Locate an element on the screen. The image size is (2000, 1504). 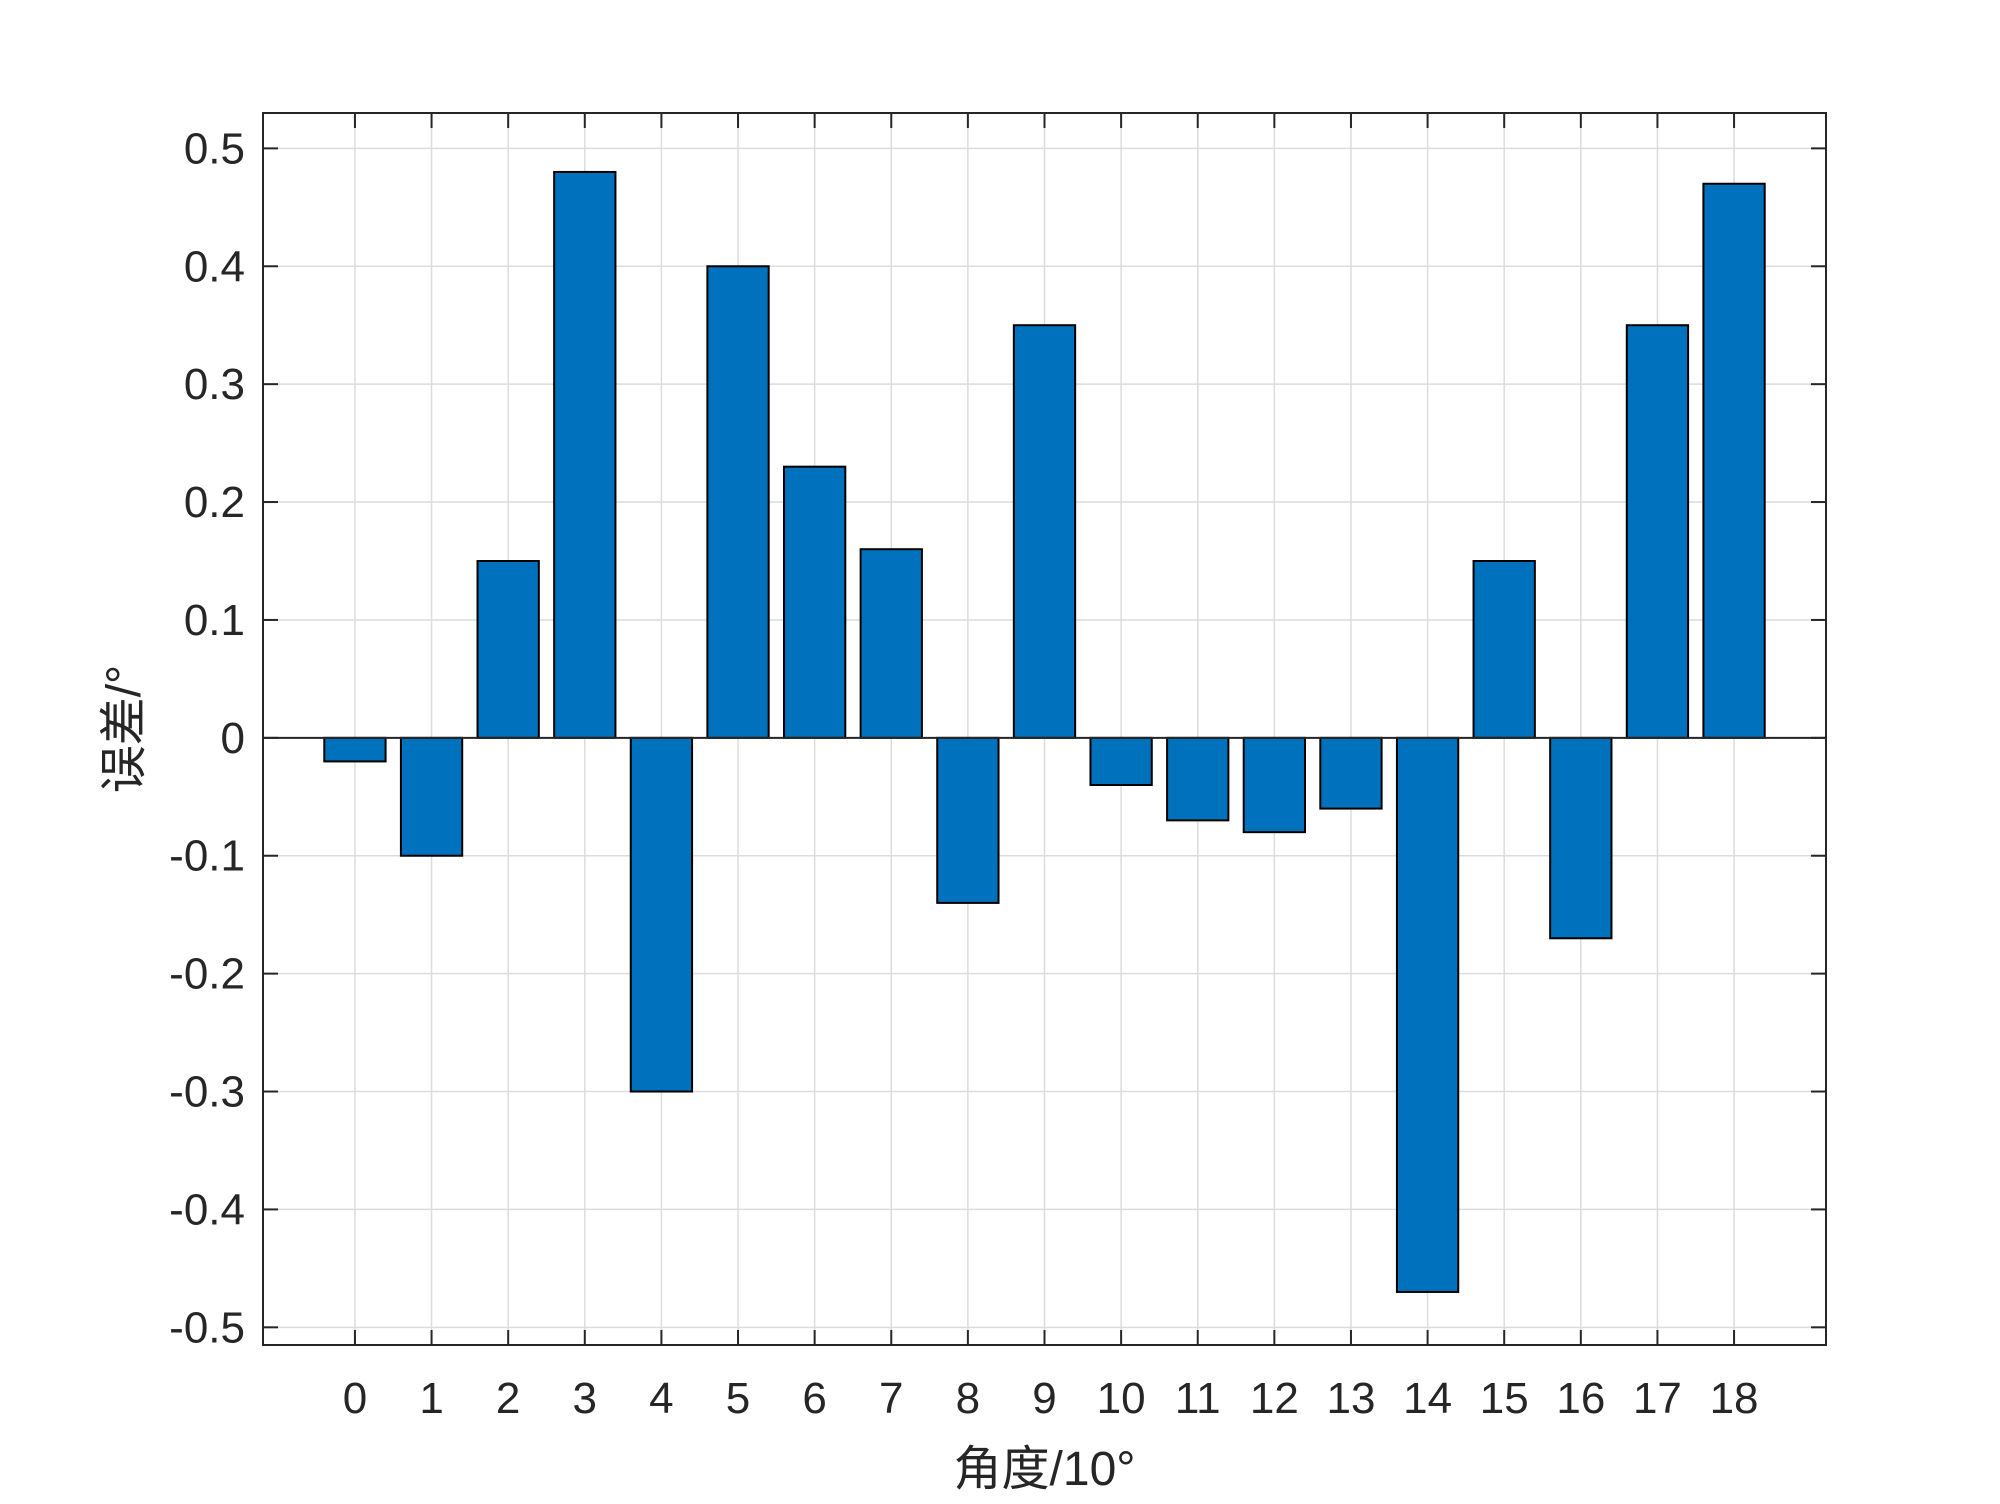
y-tick-label: 0.3 is located at coordinates (214, 384).